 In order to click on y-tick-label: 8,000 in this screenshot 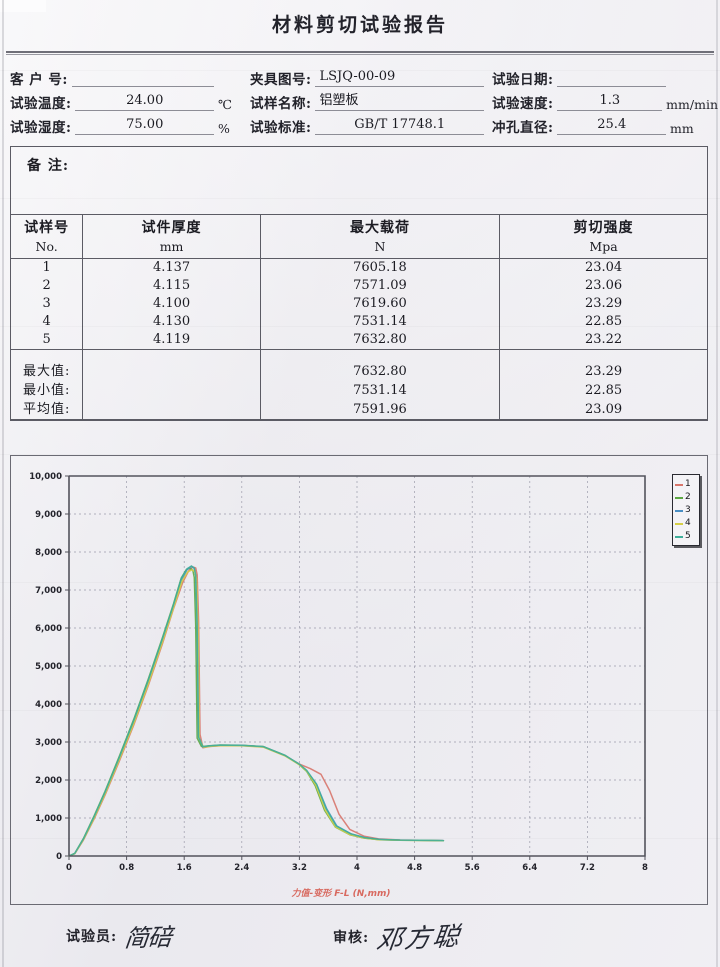, I will do `click(48, 553)`.